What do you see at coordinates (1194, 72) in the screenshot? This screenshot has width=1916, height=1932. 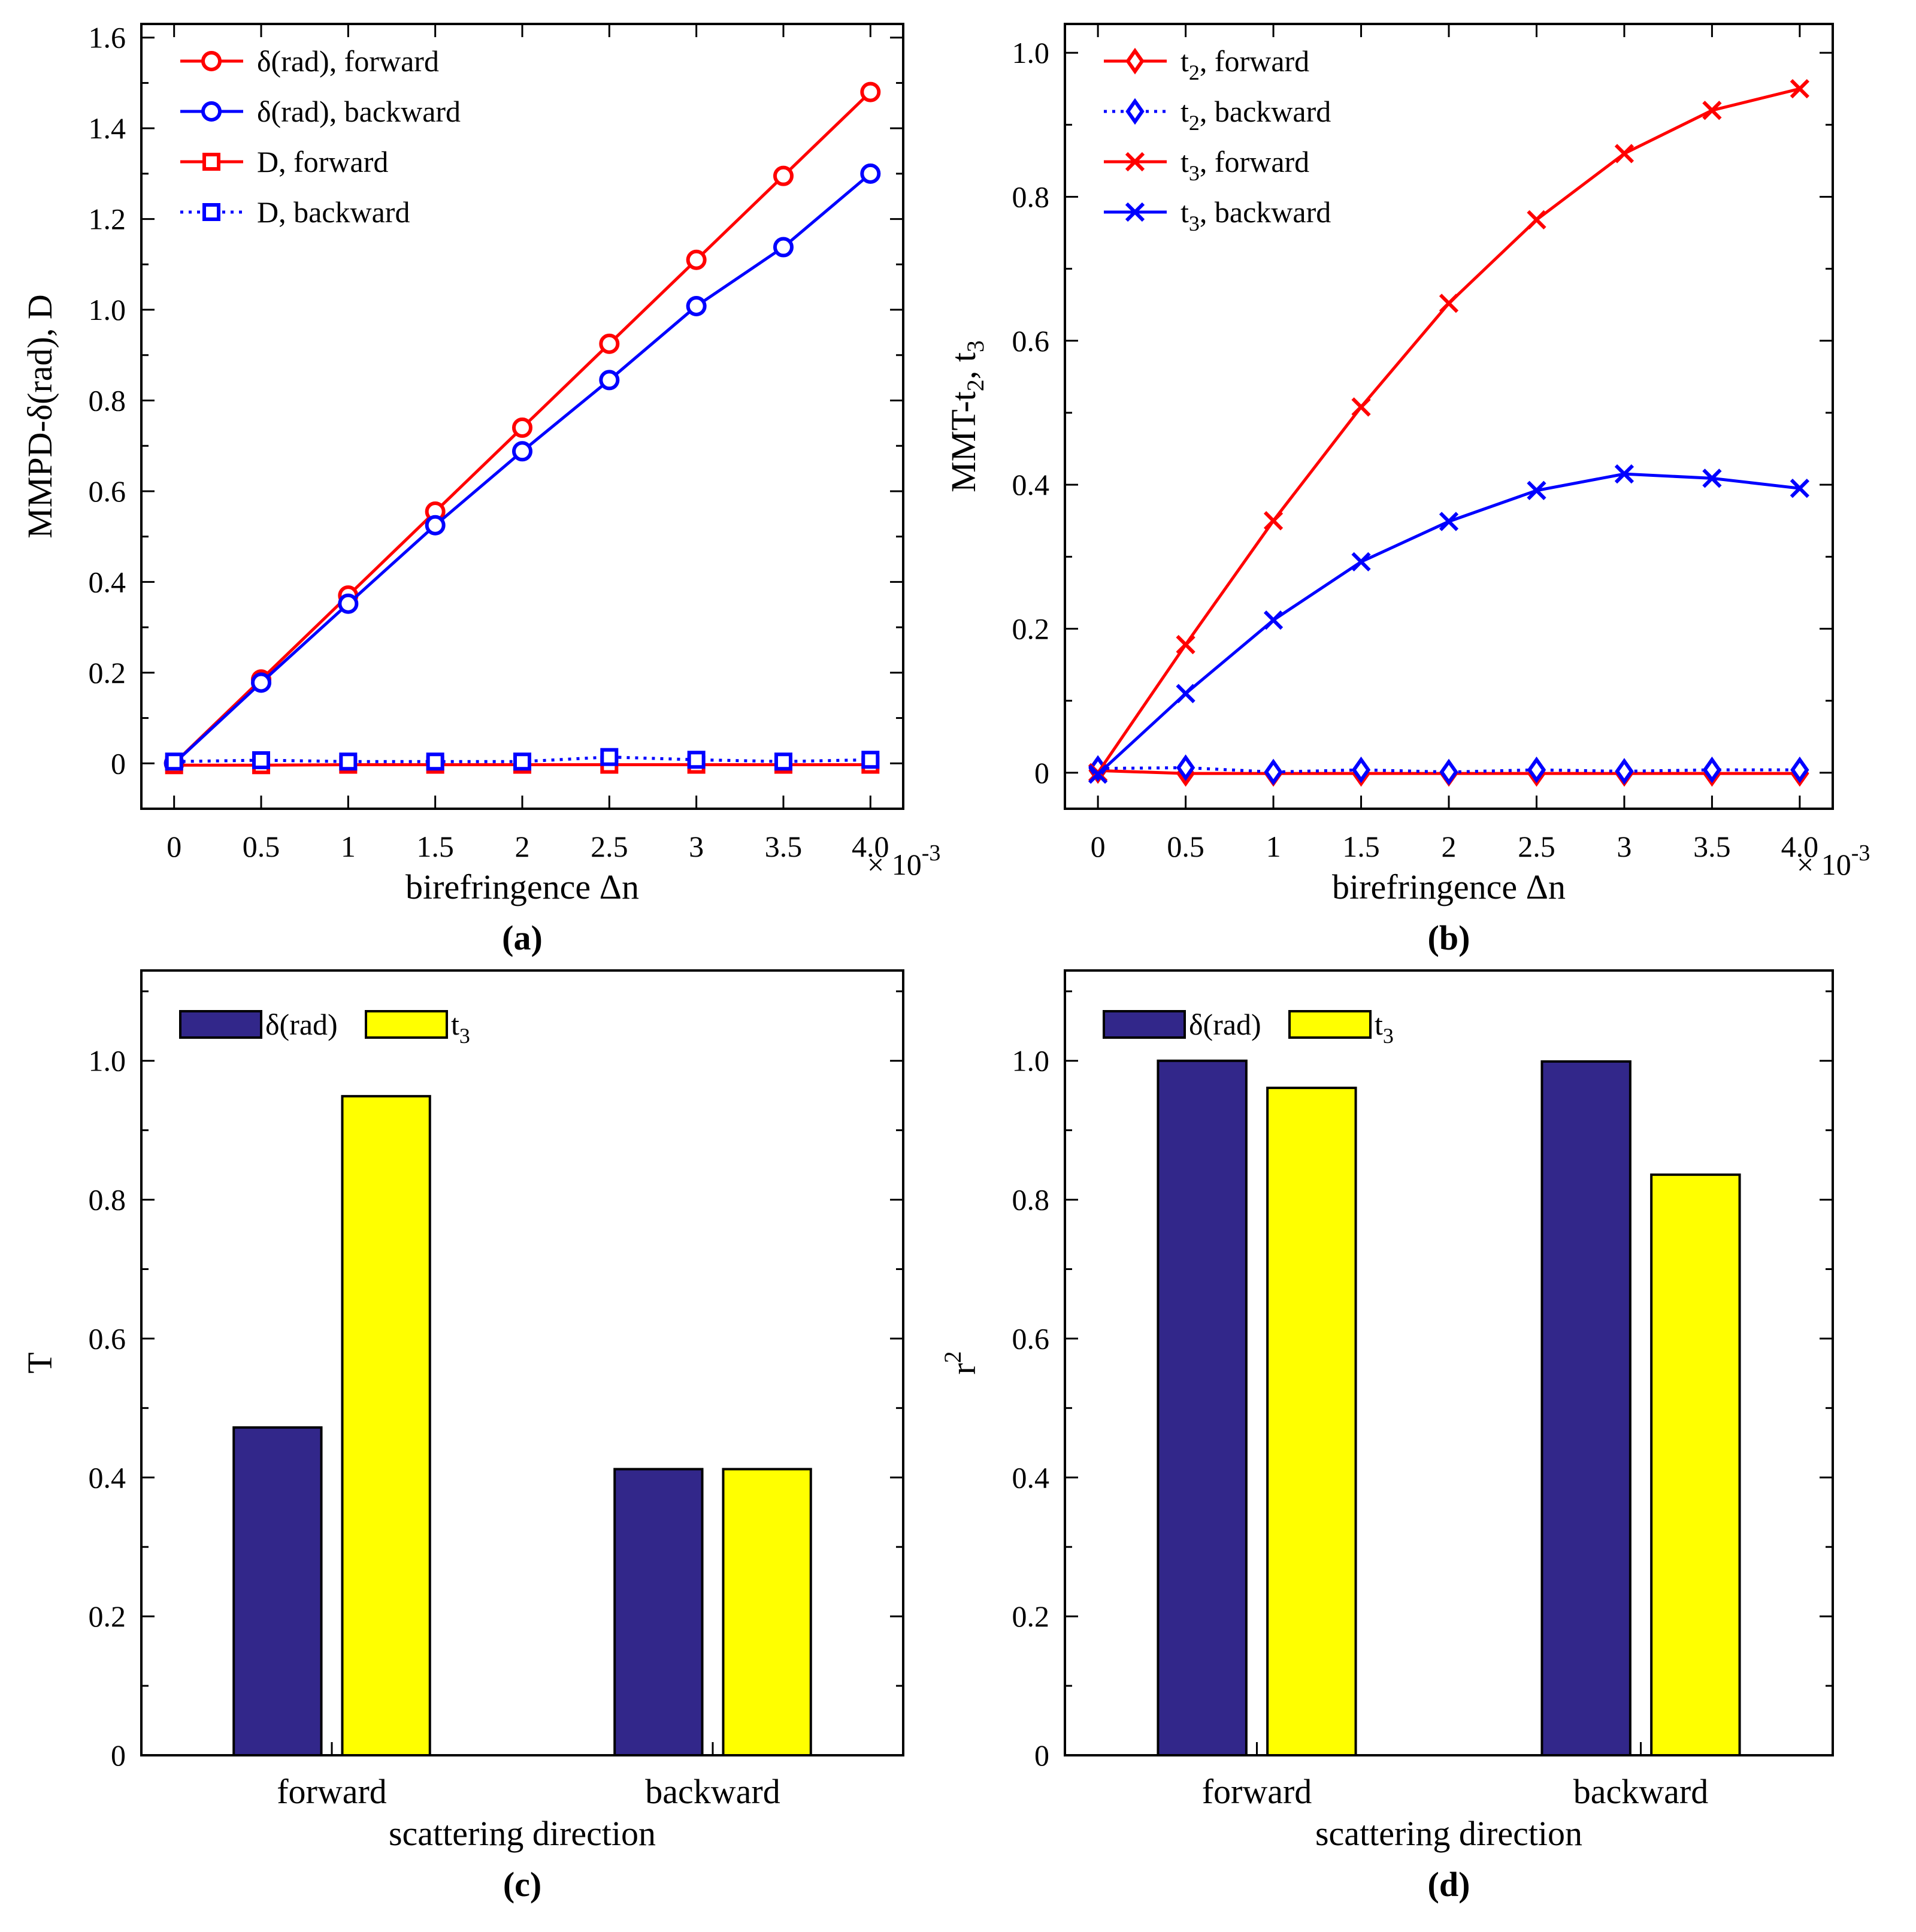 I see `legend-label-sub: 2` at bounding box center [1194, 72].